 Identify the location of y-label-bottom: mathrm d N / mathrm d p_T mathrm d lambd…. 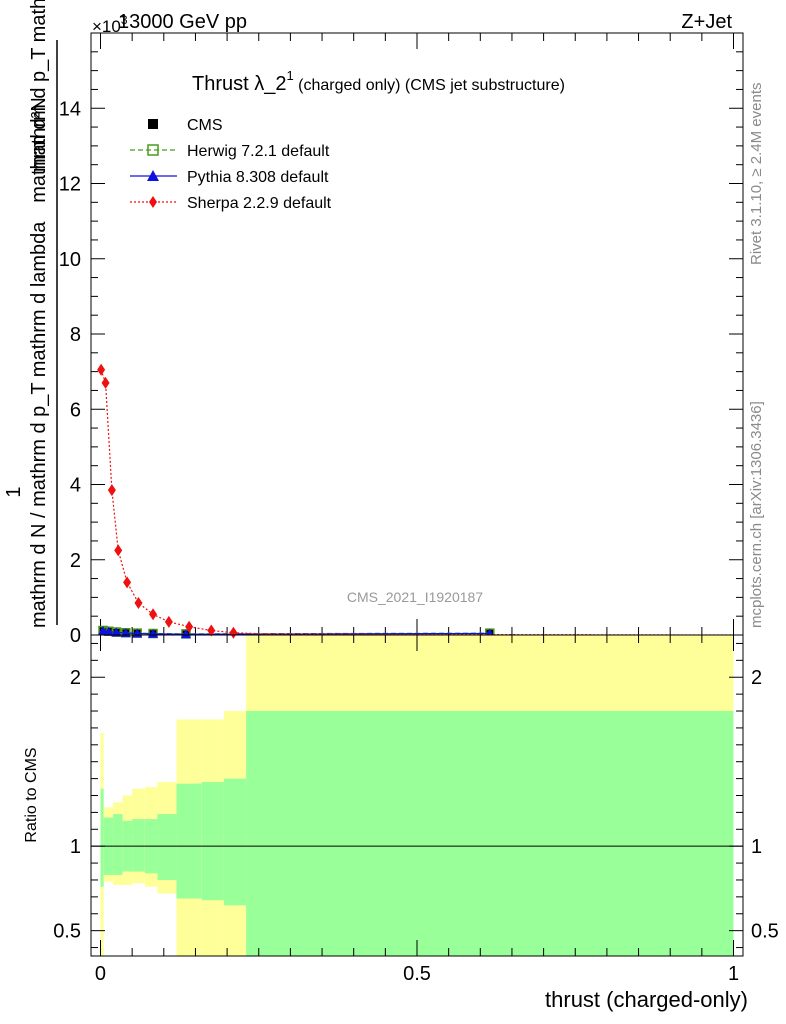
(39, 424).